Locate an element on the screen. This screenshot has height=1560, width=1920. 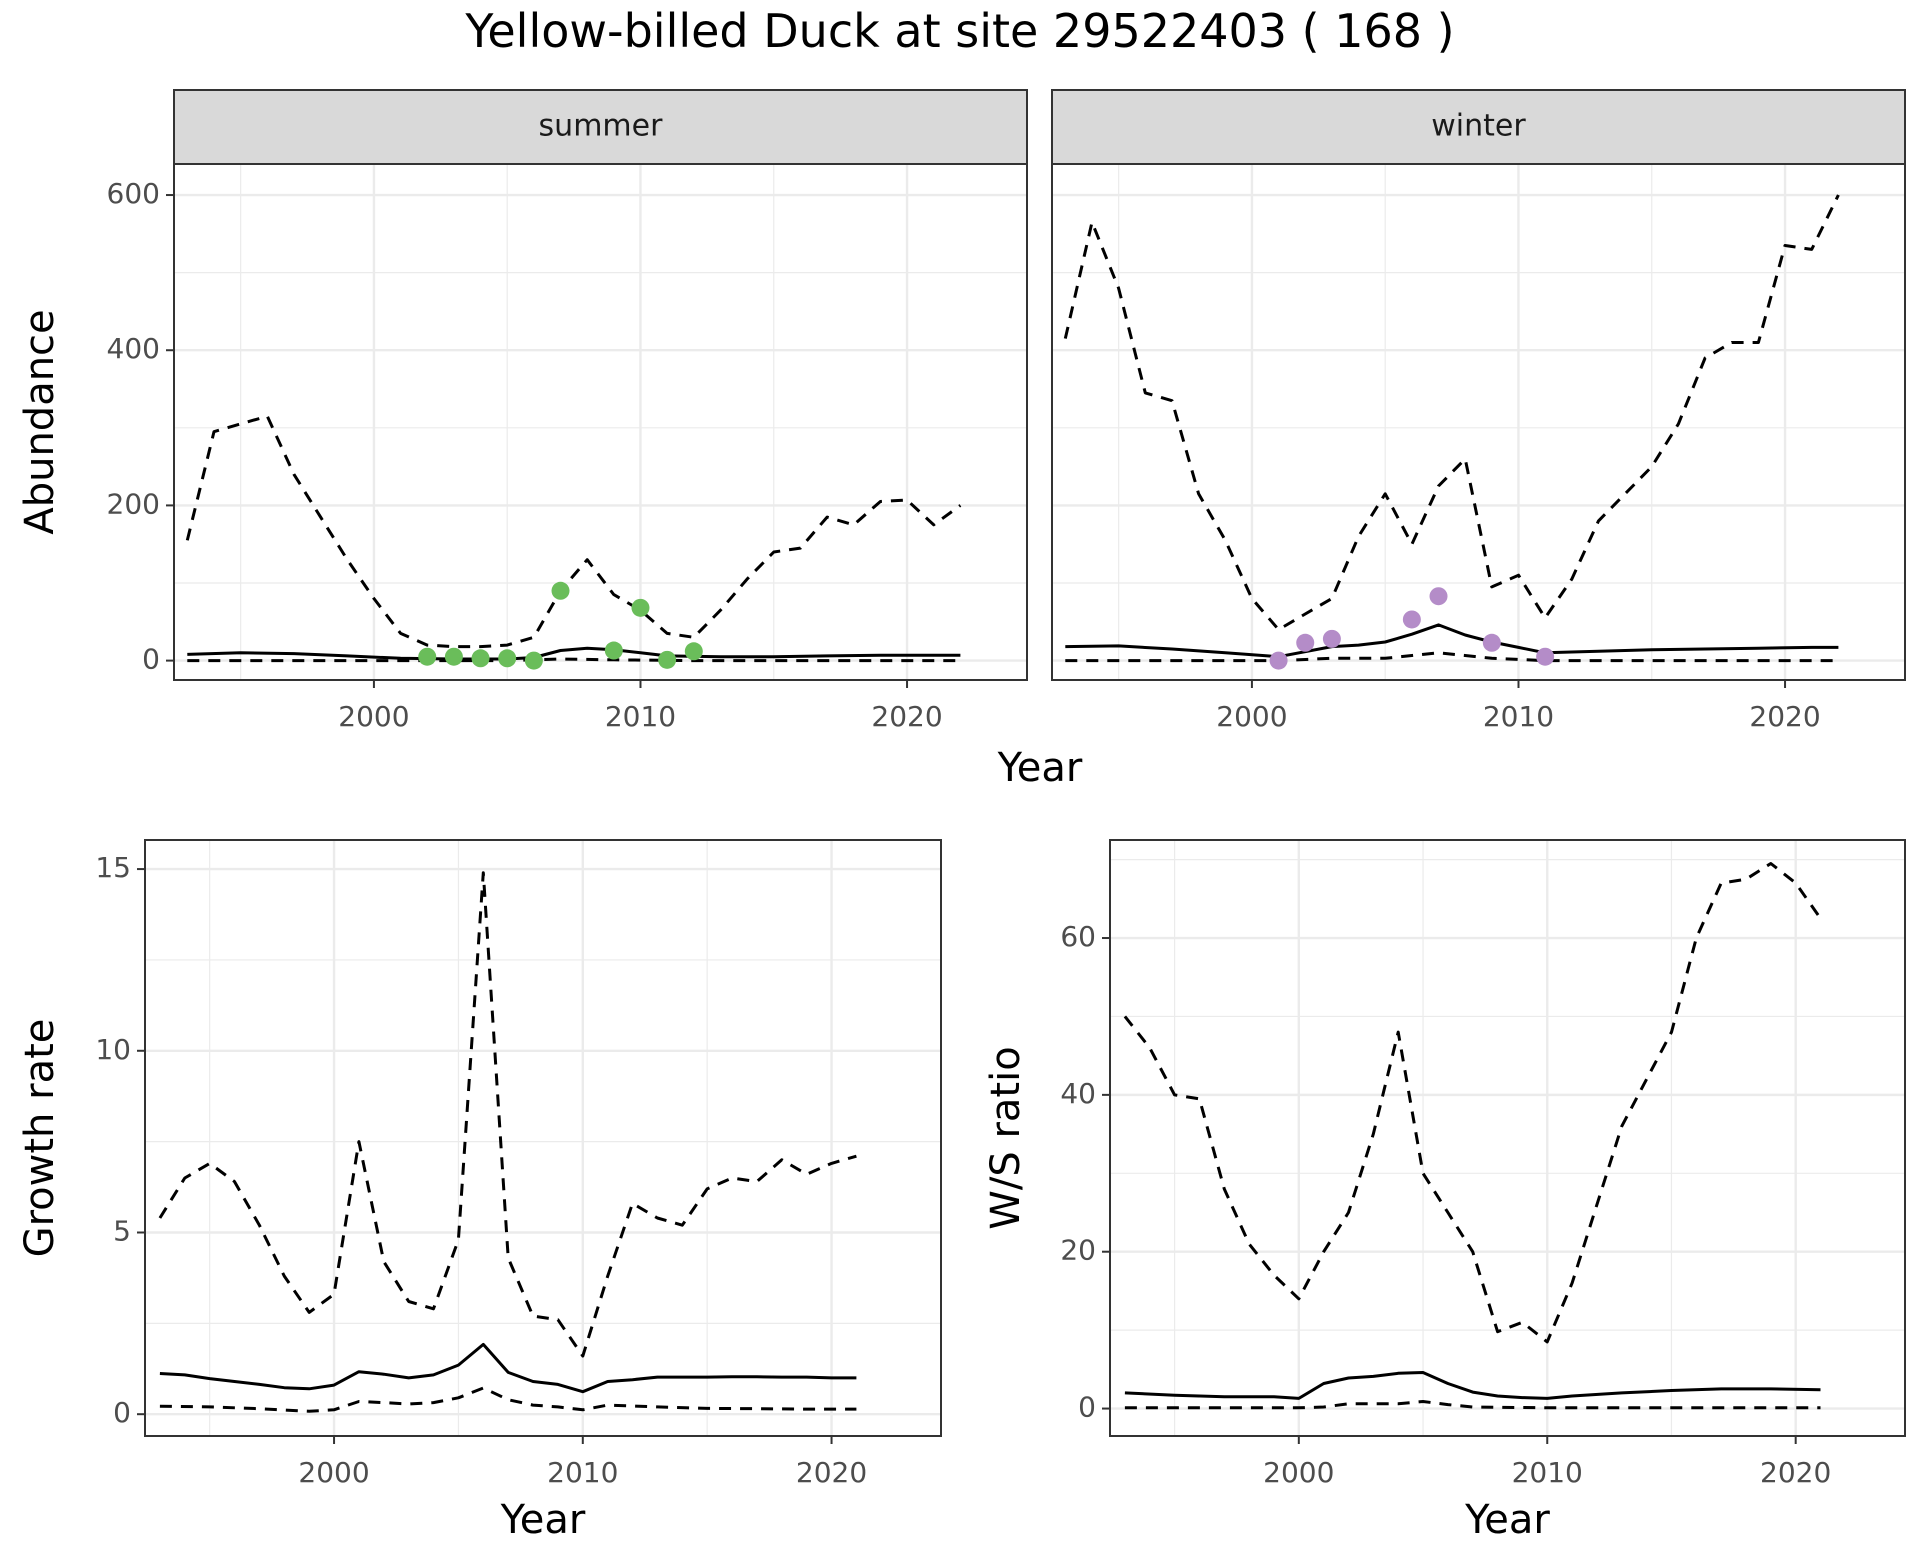
ws-ratio-estimate-line is located at coordinates (1472, 1385).